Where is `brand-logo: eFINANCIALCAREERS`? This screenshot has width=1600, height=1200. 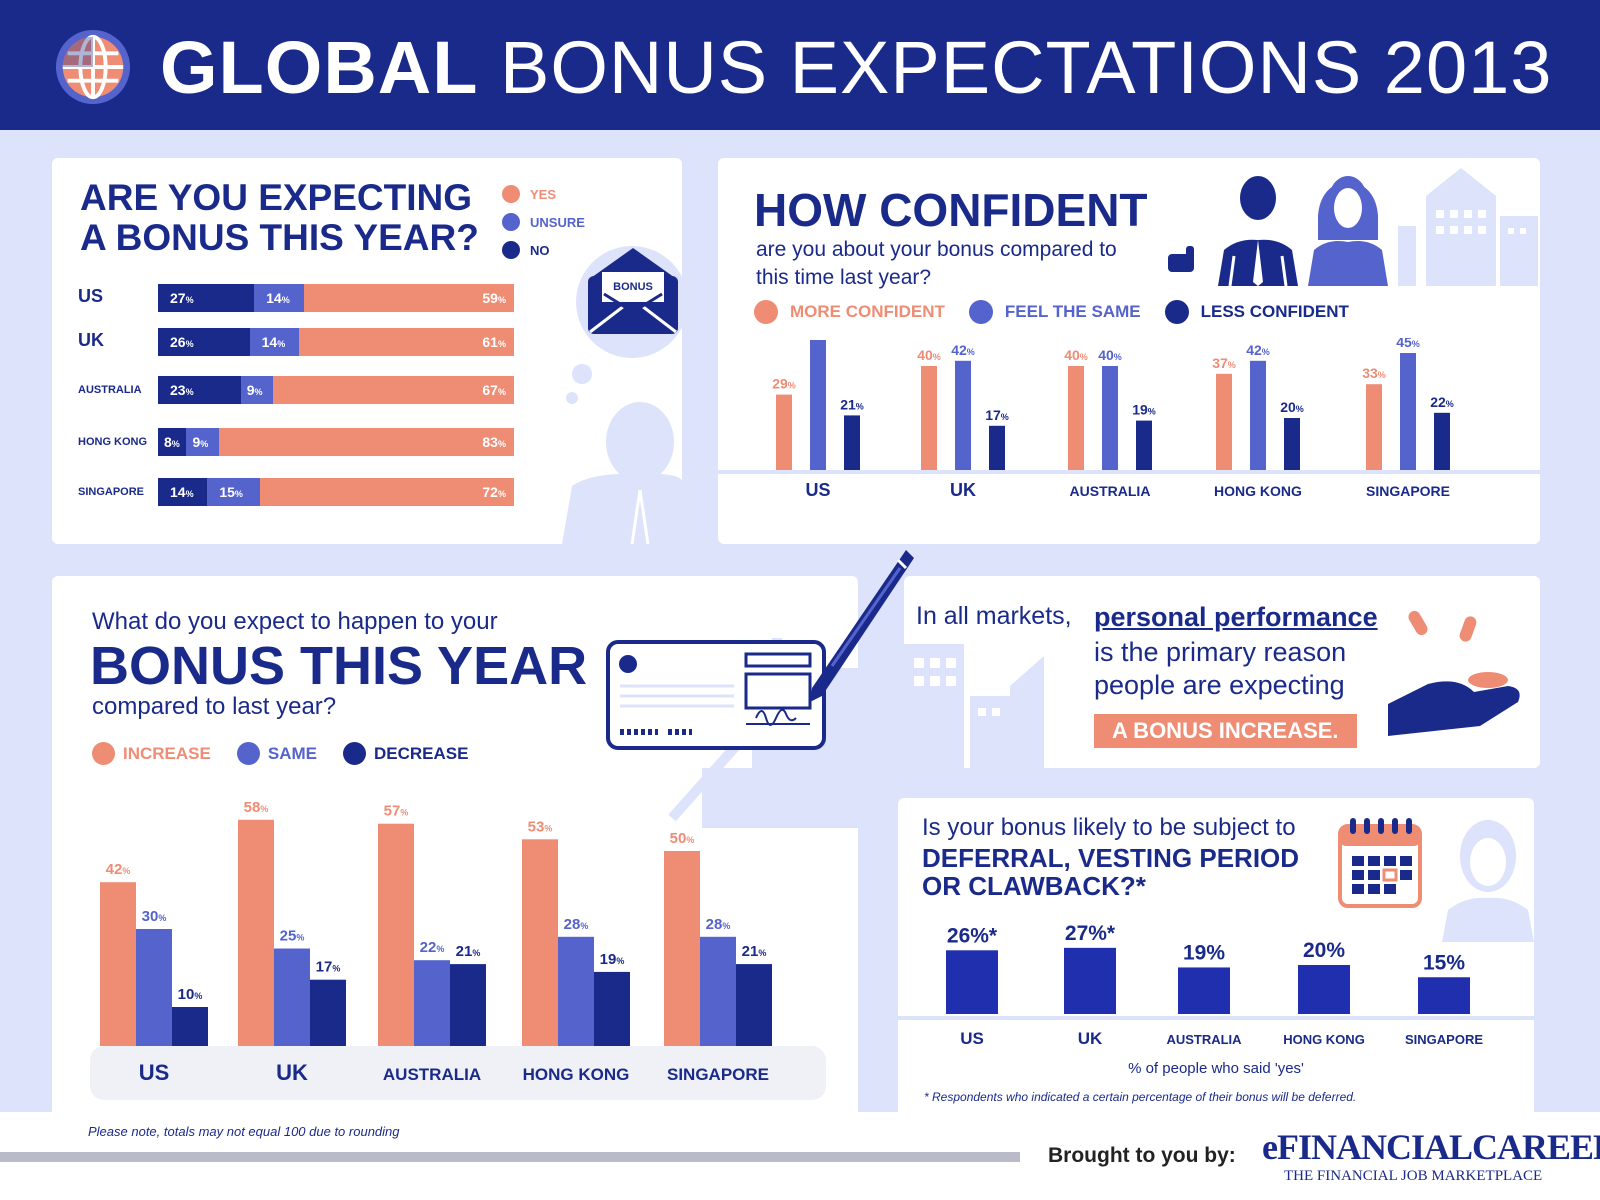 brand-logo: eFINANCIALCAREERS is located at coordinates (1431, 1147).